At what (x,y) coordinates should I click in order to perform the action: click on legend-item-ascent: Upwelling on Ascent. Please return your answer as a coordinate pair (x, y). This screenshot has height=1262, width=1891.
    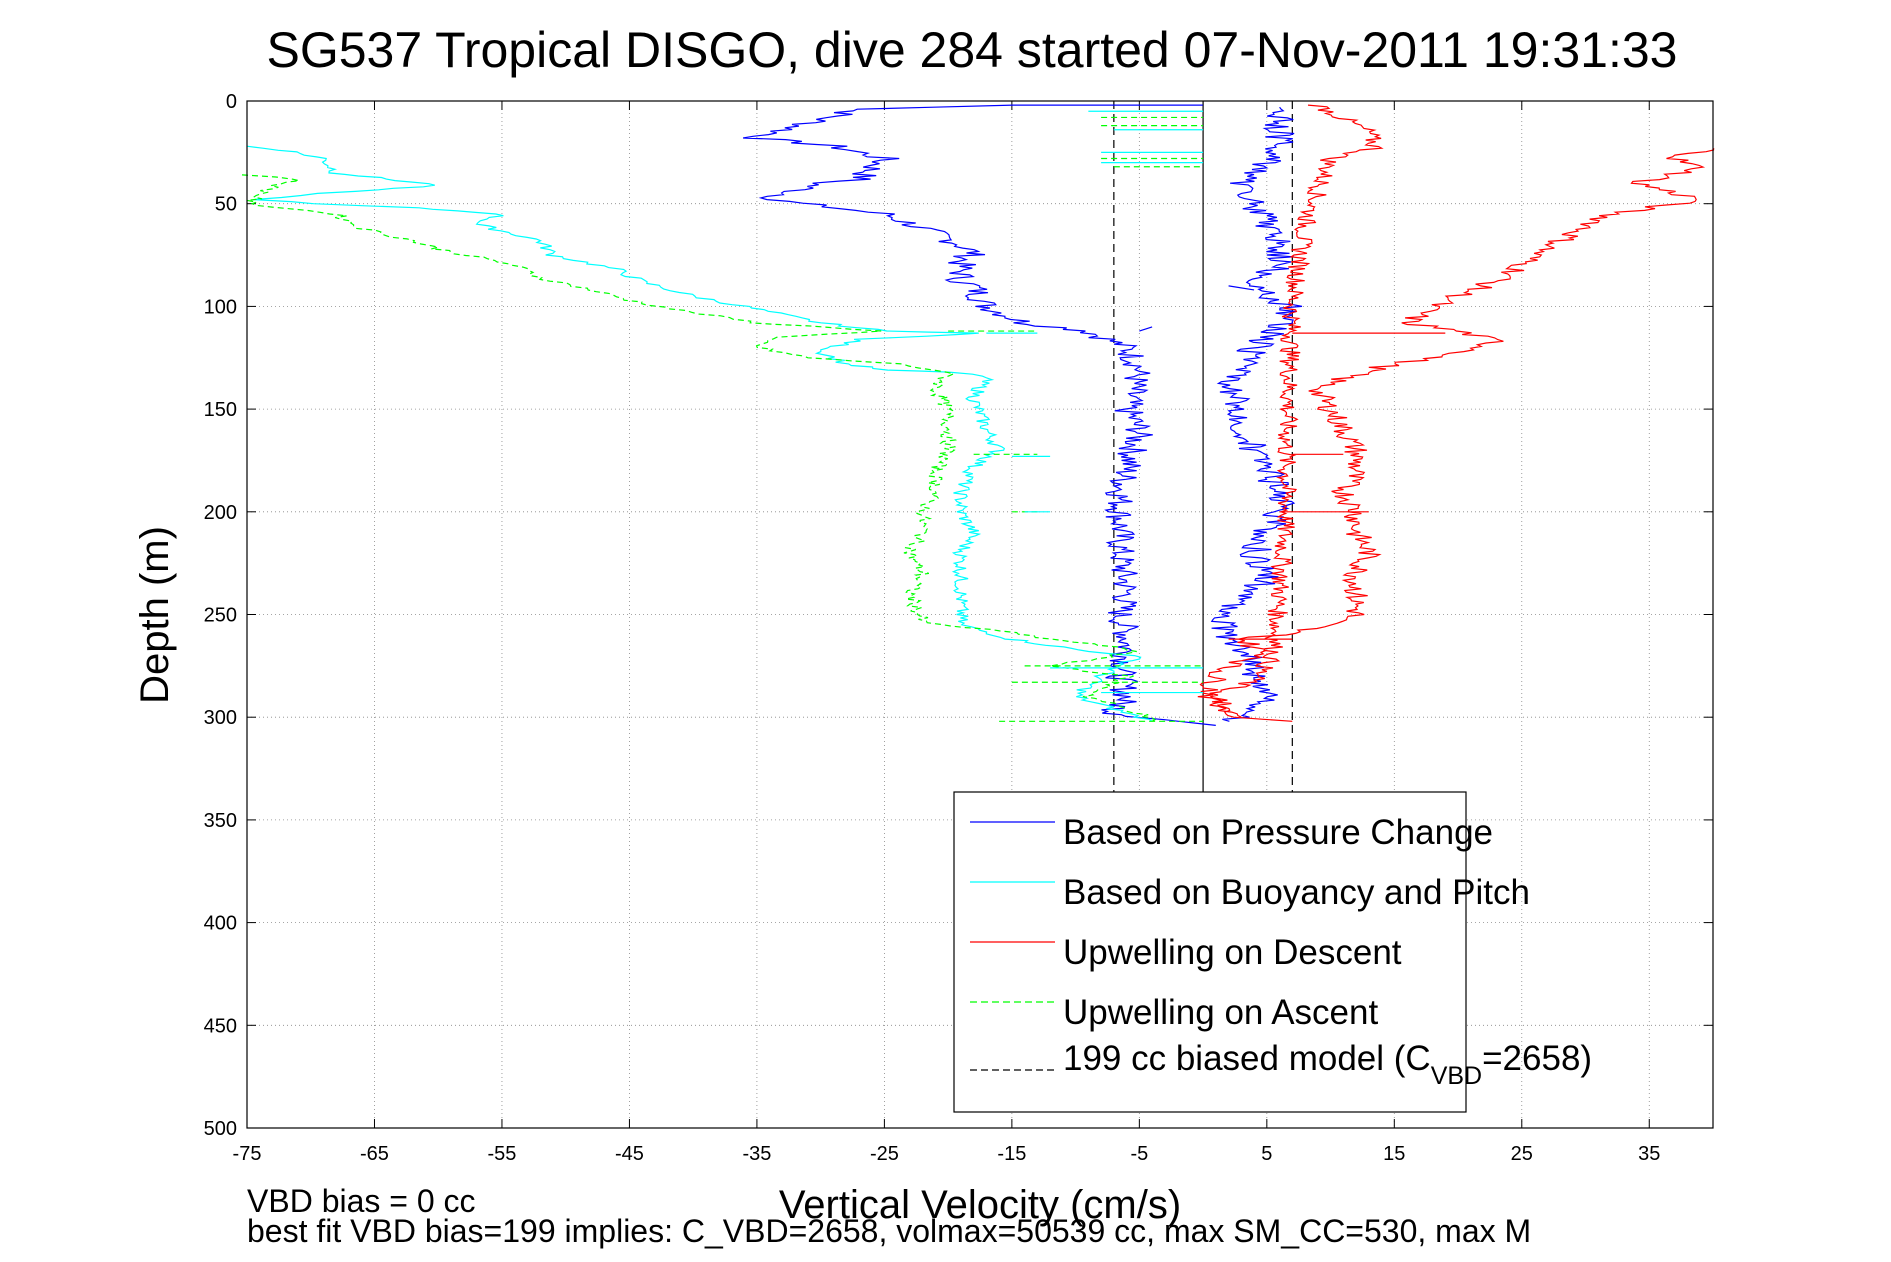
    Looking at the image, I should click on (1220, 1012).